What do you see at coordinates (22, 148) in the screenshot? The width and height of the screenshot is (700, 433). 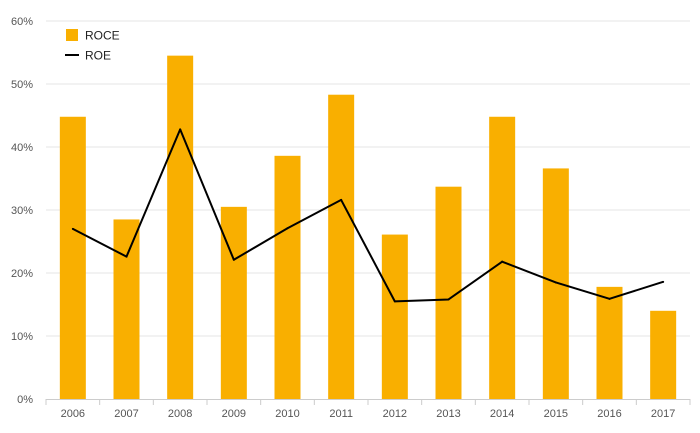 I see `y-tick-label: 40%` at bounding box center [22, 148].